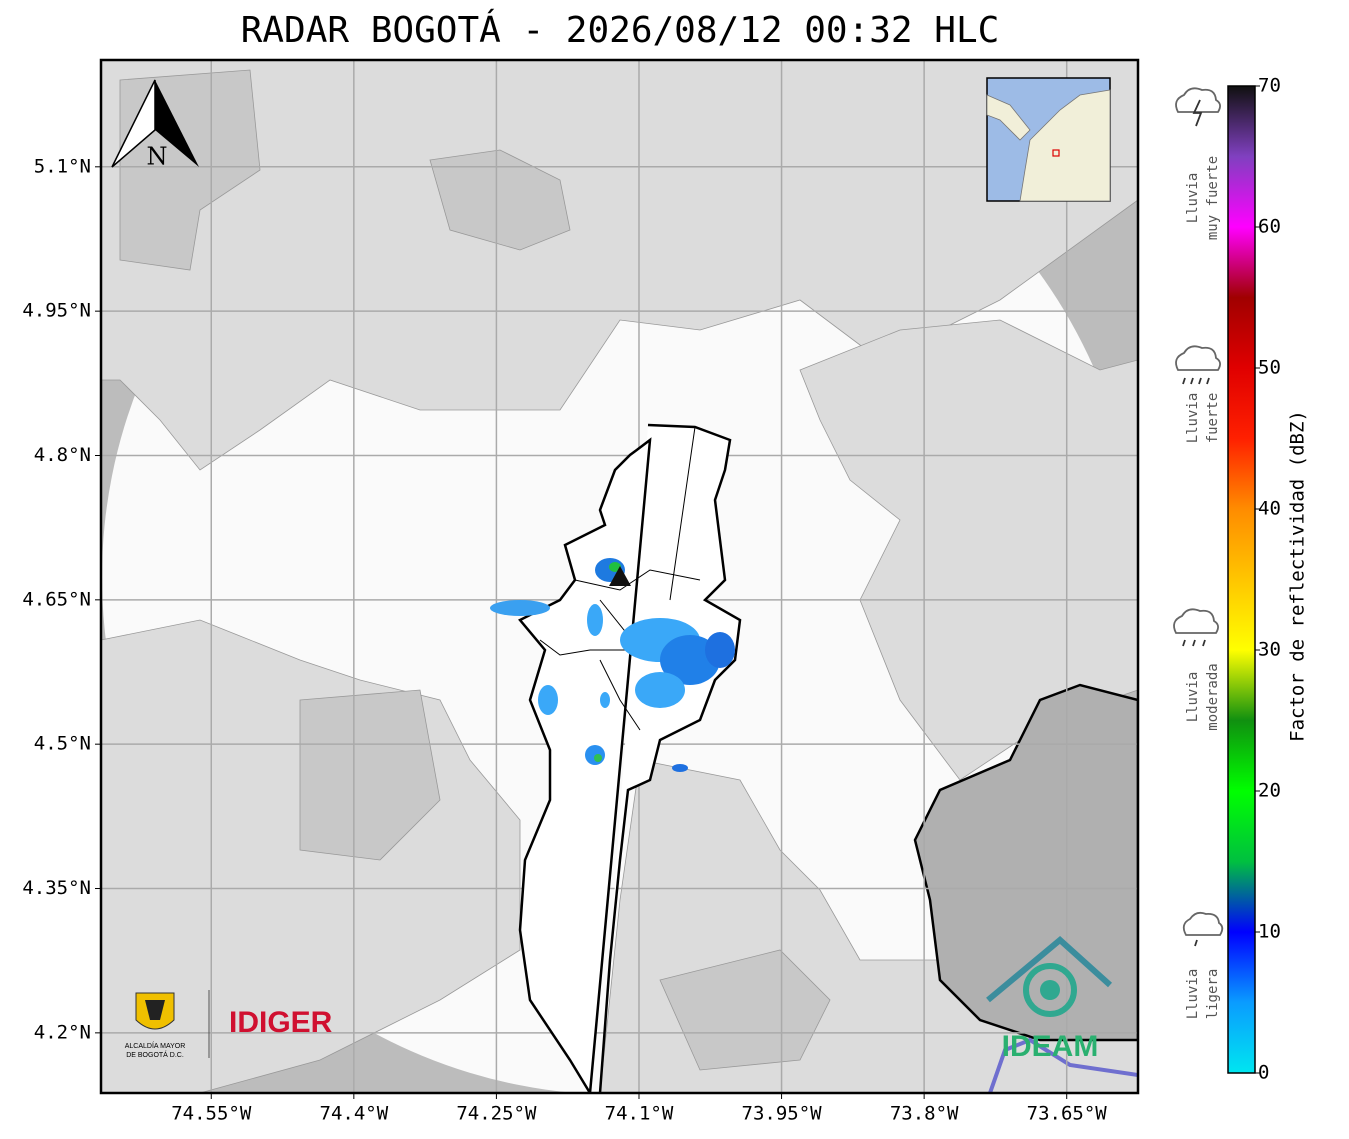  What do you see at coordinates (496, 1114) in the screenshot?
I see `x-tick-label: 74.25°W` at bounding box center [496, 1114].